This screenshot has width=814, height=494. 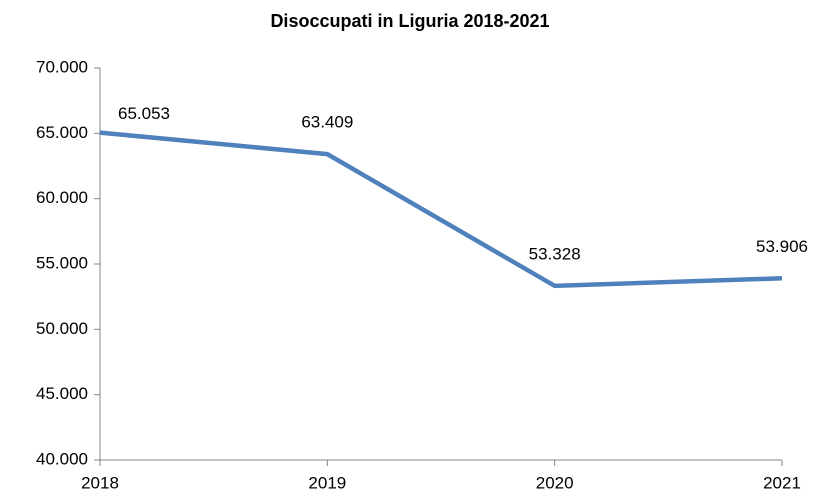 I want to click on data-label: 53.906, so click(x=782, y=246).